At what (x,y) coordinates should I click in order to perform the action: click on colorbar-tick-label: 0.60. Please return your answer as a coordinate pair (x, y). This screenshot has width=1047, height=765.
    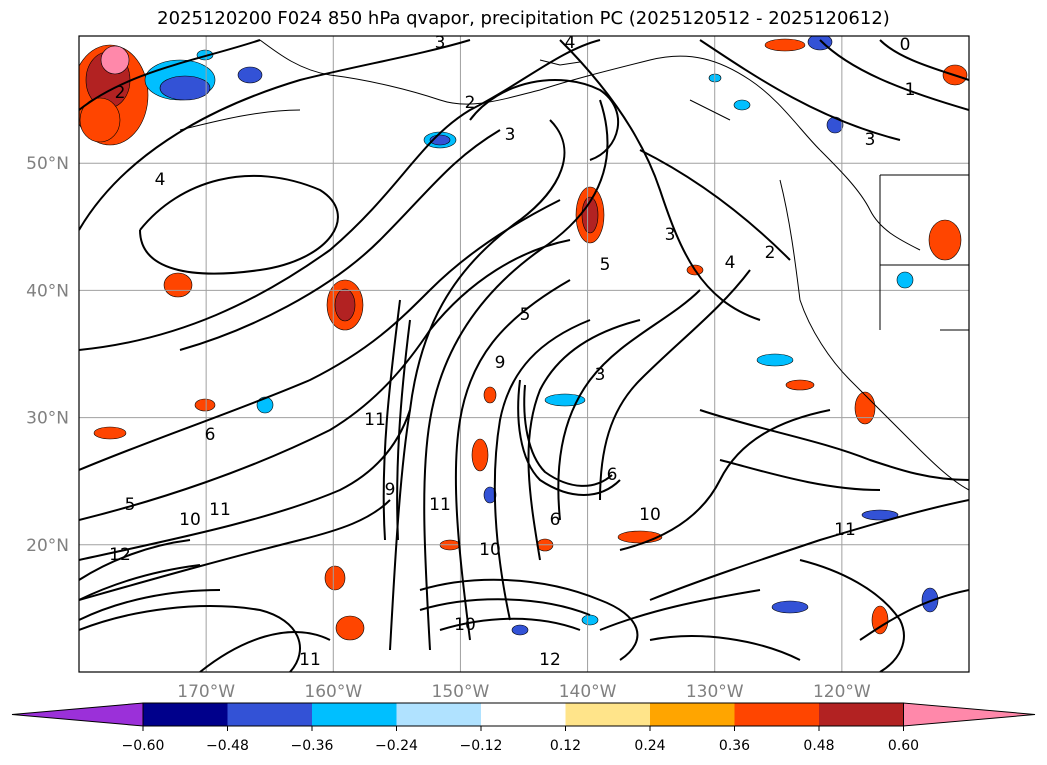
    Looking at the image, I should click on (903, 746).